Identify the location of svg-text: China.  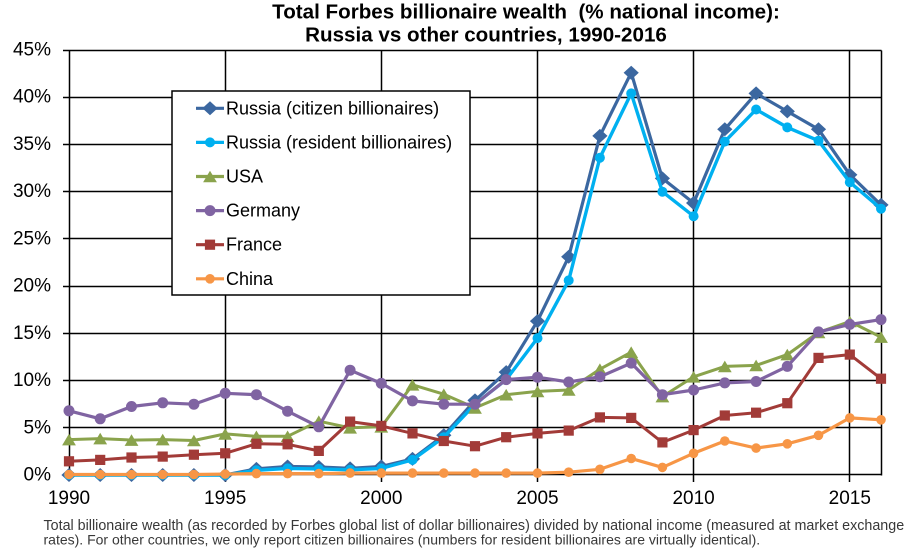
(250, 279).